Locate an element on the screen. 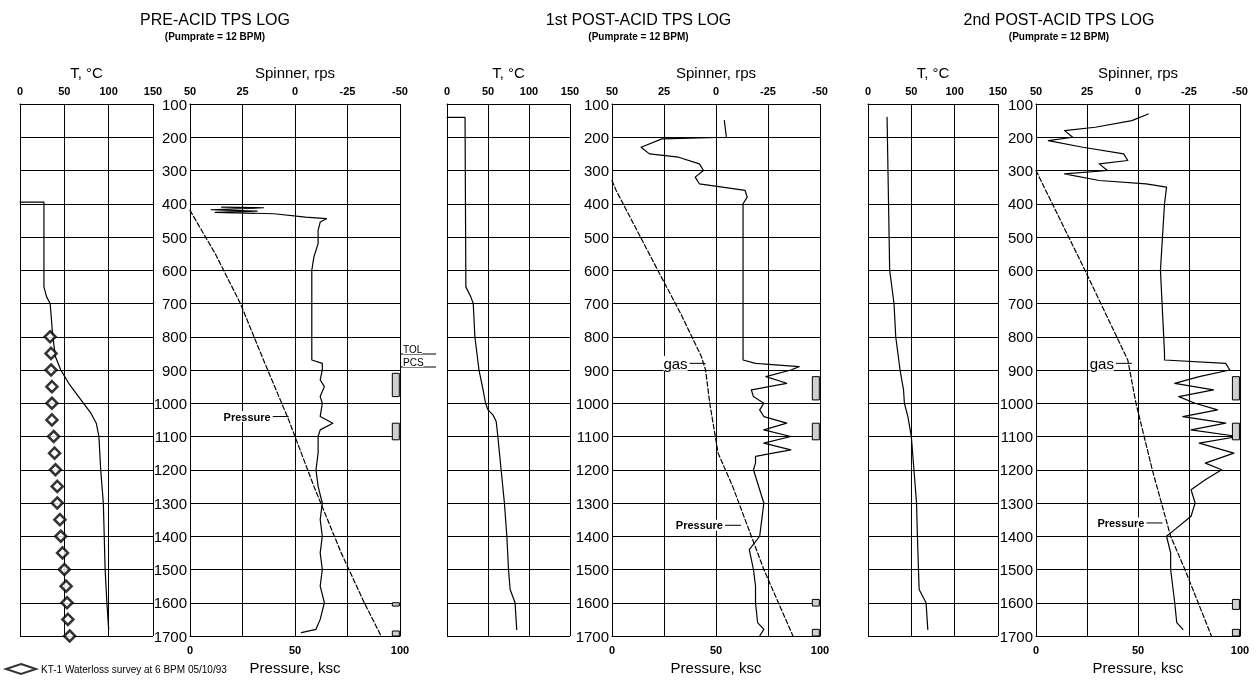 The height and width of the screenshot is (682, 1256). legend-label: KT-1 Waterloss survey at 6 BPM 05/10/93 is located at coordinates (134, 669).